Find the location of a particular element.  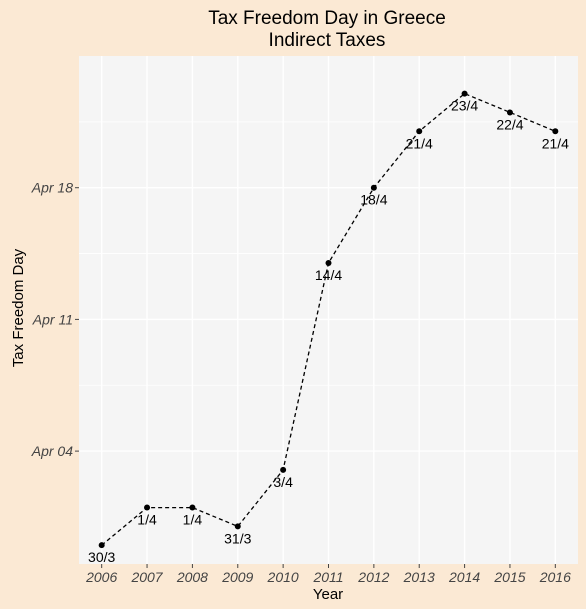

data-point-2008 is located at coordinates (192, 507).